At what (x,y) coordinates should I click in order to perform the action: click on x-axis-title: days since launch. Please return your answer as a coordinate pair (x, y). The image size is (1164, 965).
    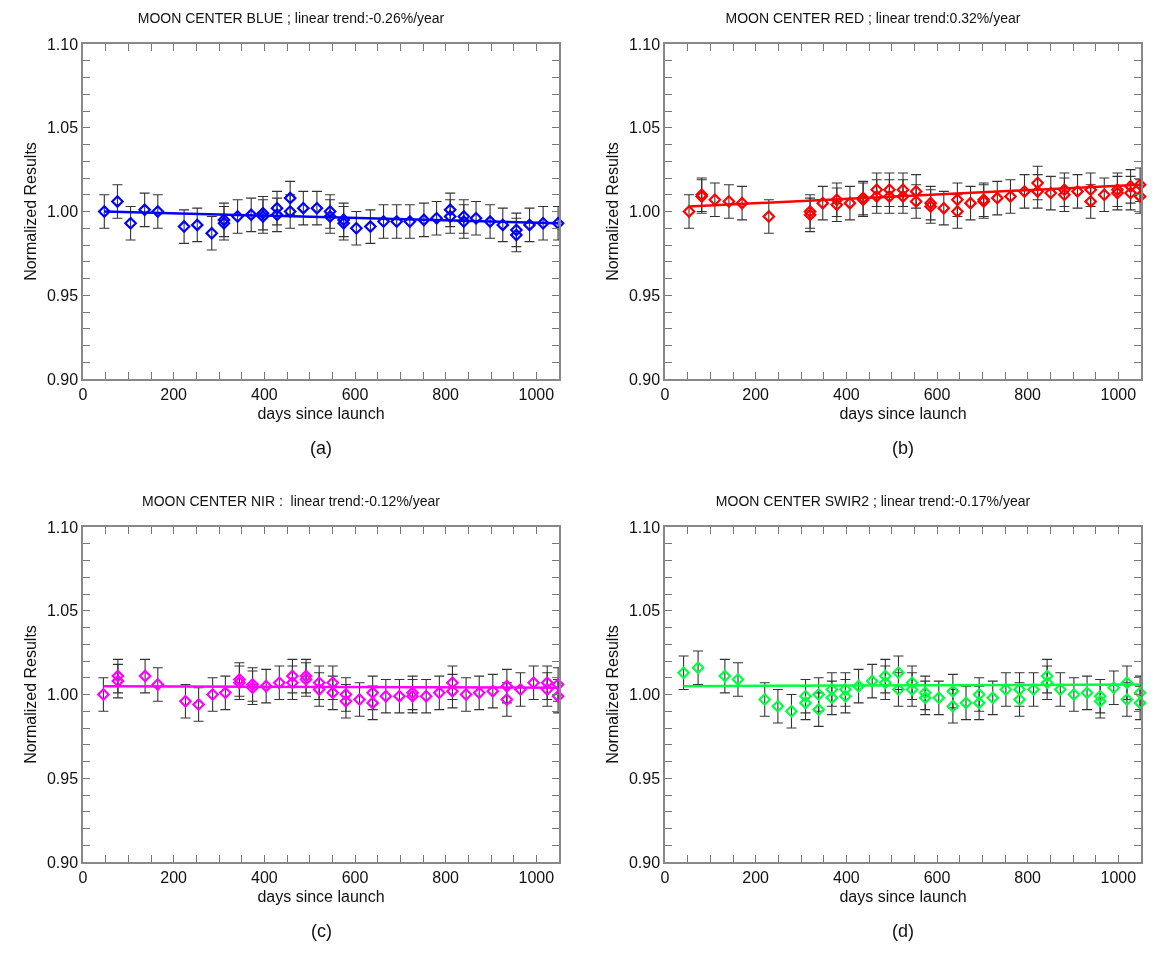
    Looking at the image, I should click on (321, 897).